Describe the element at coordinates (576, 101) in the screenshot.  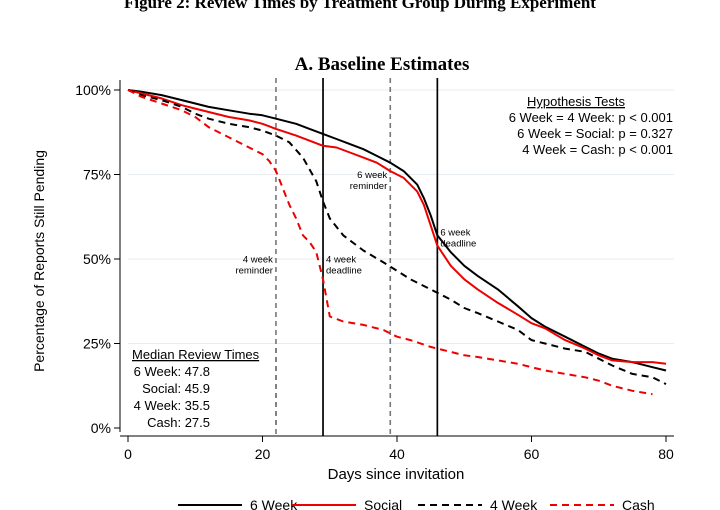
I see `hypothesis-tests-title: Hypothesis Tests` at that location.